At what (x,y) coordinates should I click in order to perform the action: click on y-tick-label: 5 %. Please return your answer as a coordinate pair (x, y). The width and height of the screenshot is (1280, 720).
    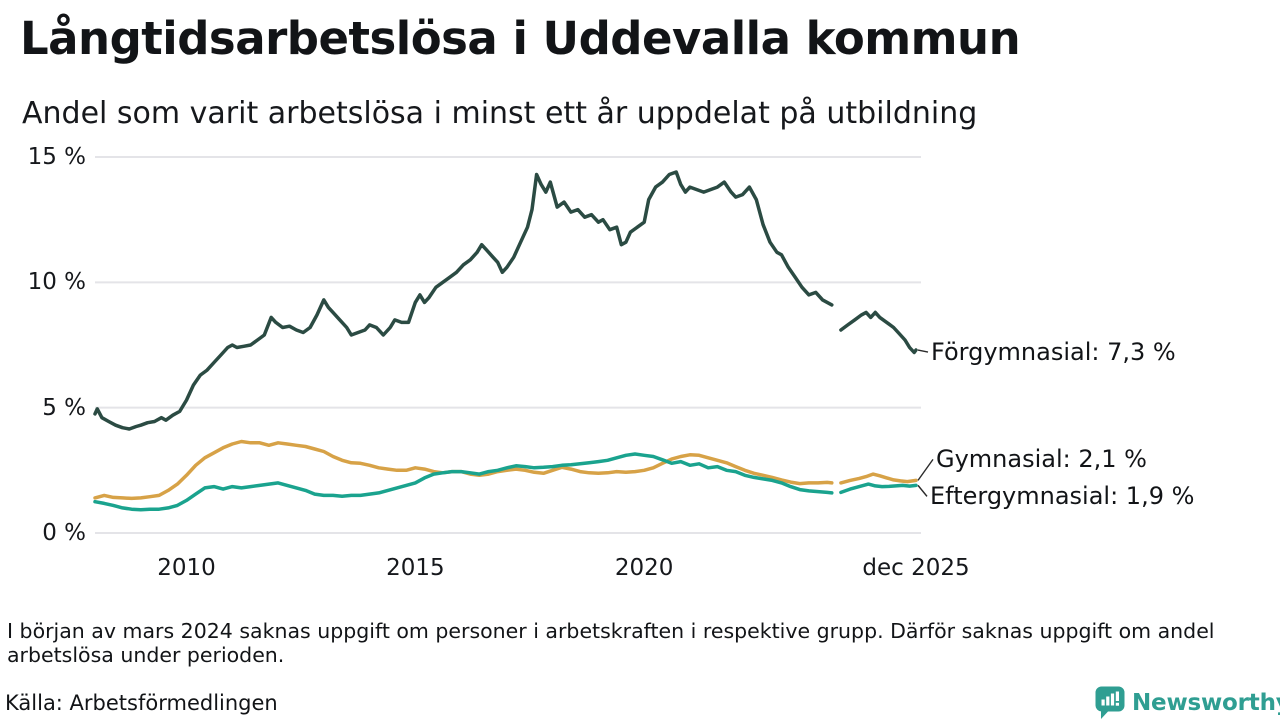
    Looking at the image, I should click on (64, 407).